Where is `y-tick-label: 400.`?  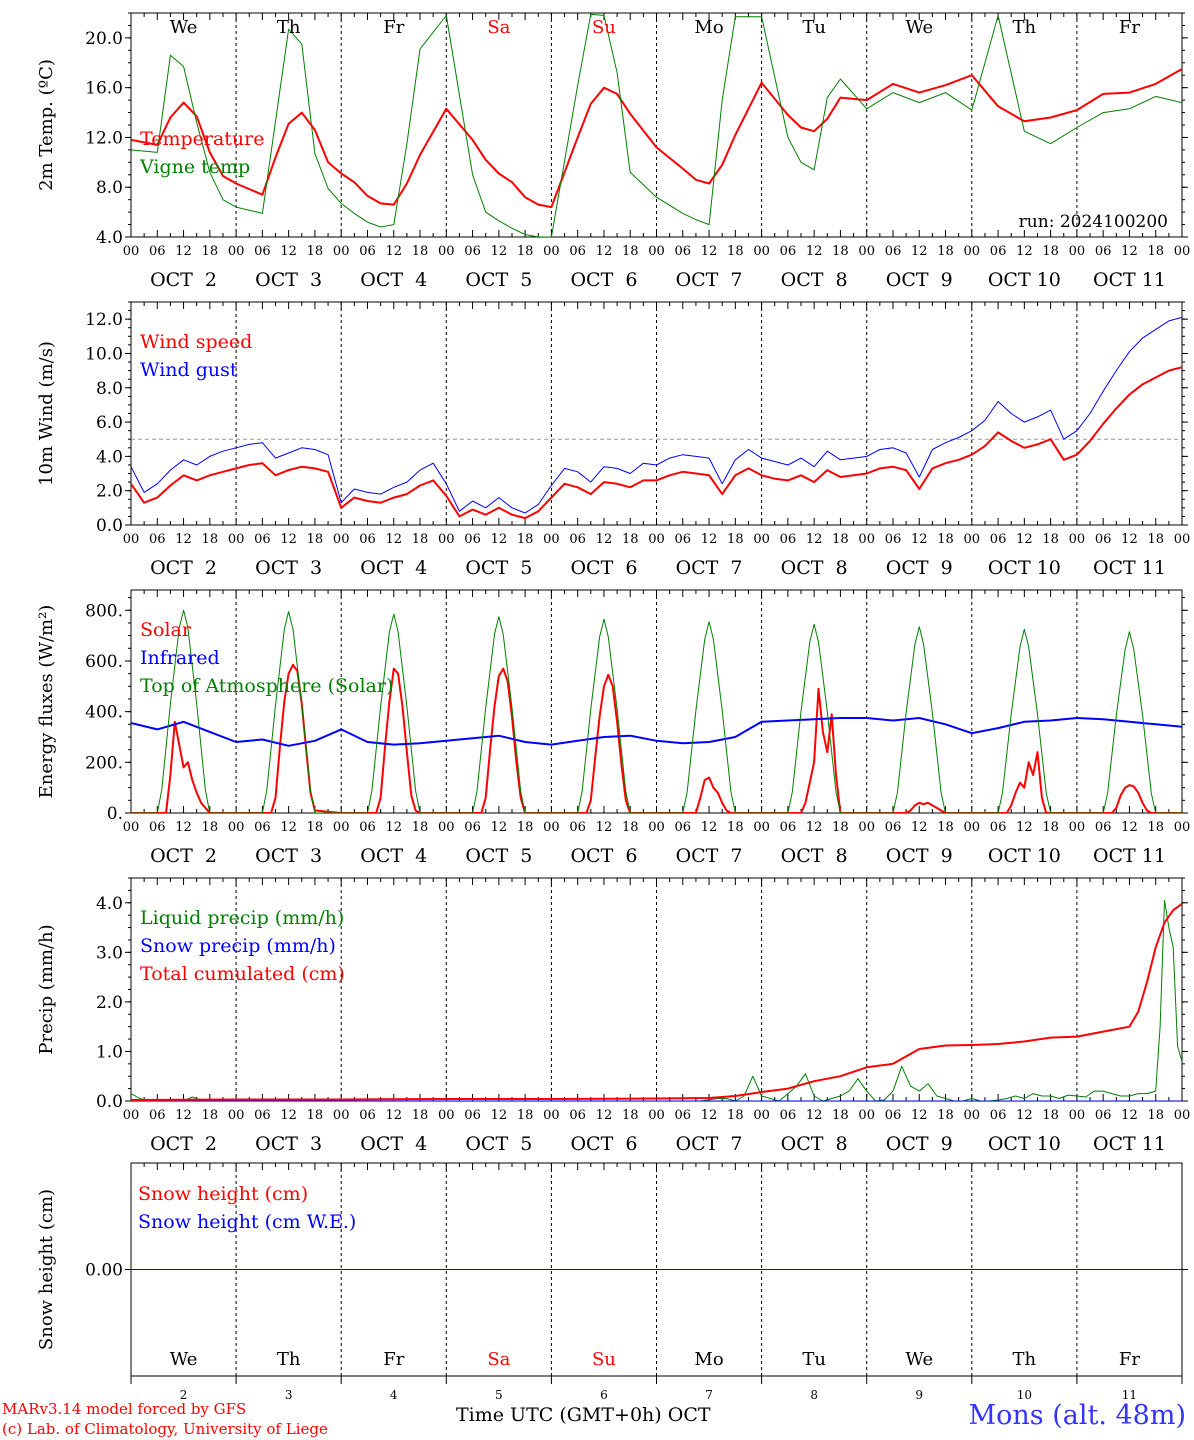
y-tick-label: 400. is located at coordinates (104, 713).